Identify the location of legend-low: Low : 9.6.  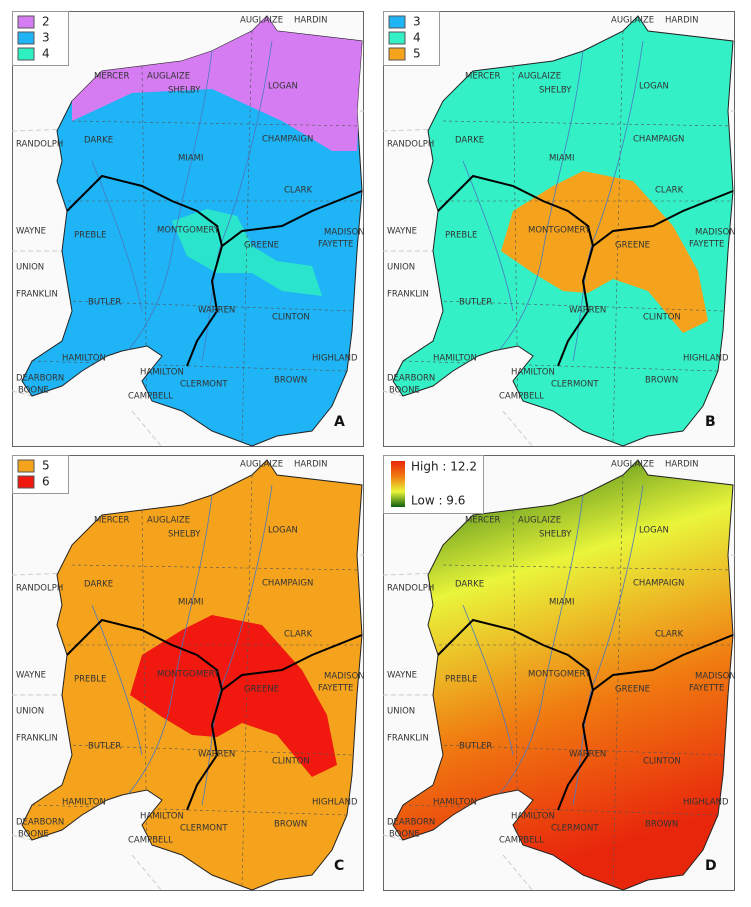
(438, 501).